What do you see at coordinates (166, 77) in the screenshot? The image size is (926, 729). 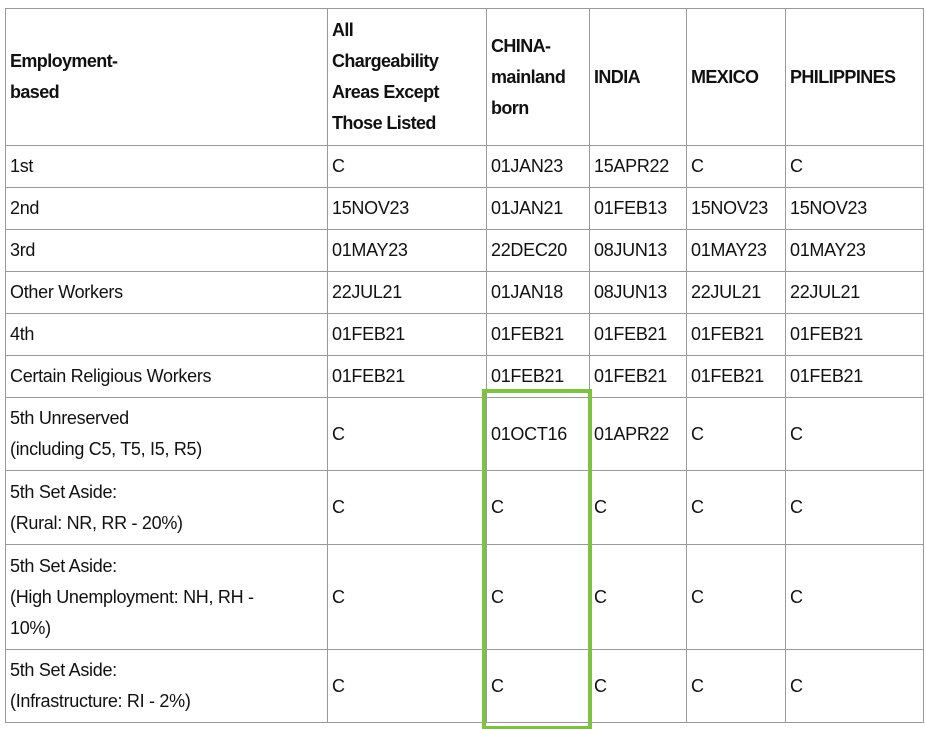 I see `header-cell: Employment-based` at bounding box center [166, 77].